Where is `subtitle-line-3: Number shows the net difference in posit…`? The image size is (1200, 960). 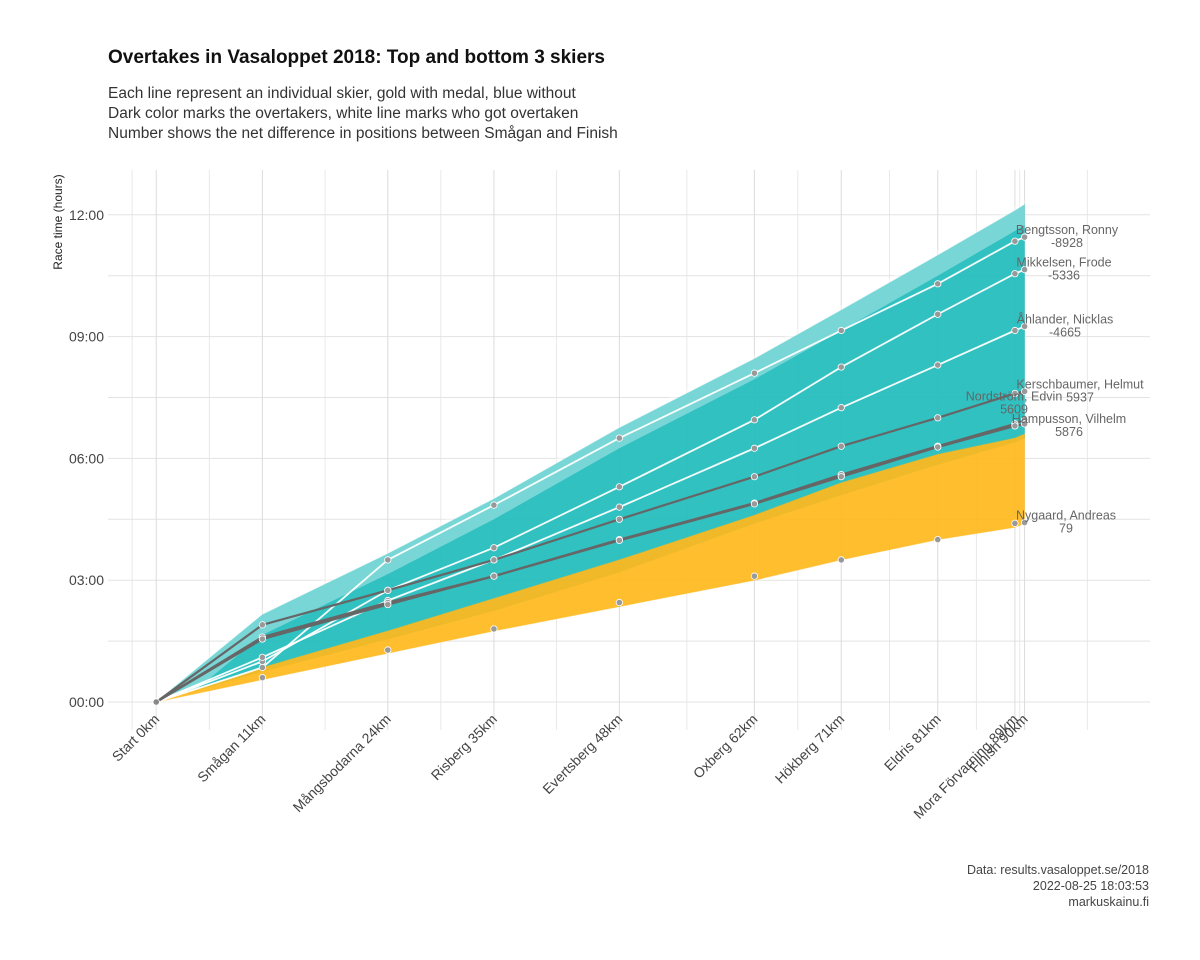
subtitle-line-3: Number shows the net difference in posit… is located at coordinates (363, 133).